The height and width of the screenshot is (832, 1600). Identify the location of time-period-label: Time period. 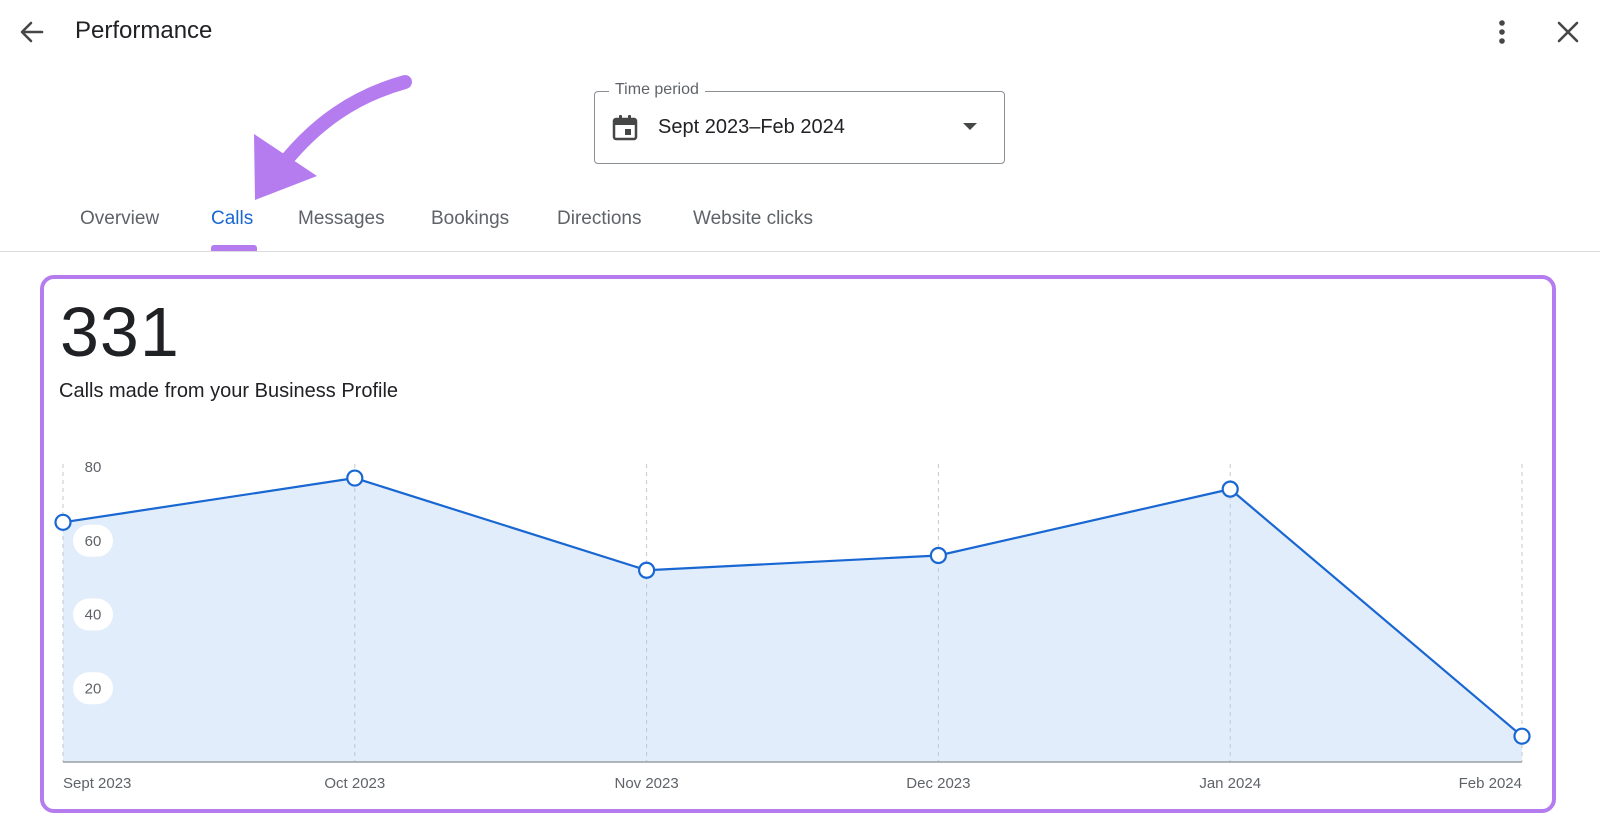
(657, 90).